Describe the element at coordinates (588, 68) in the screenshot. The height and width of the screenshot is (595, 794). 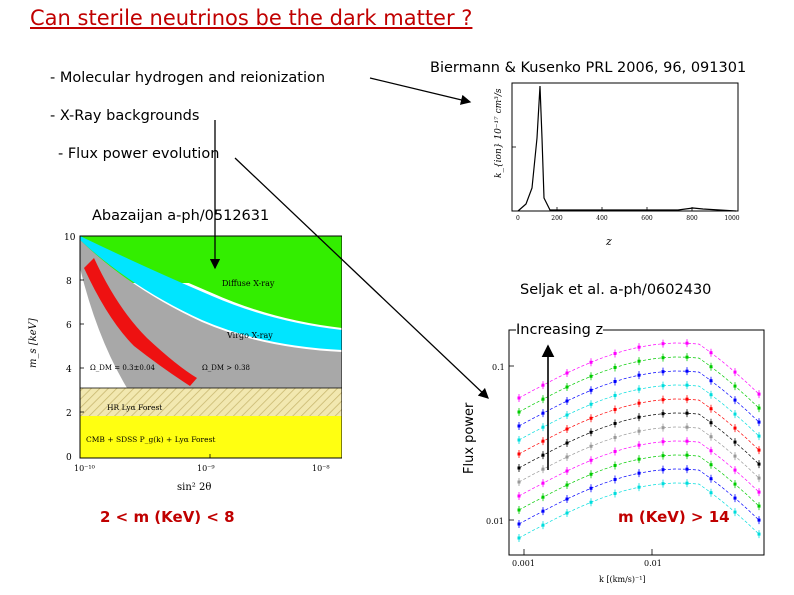
I see `ref-biermann: Biermann & Kusenko PRL 2006, 96, 091301` at that location.